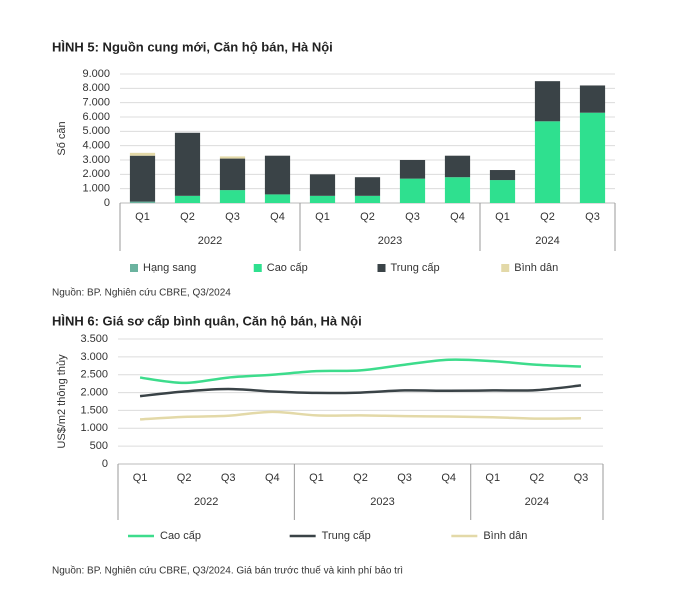 Image resolution: width=684 pixels, height=601 pixels. I want to click on source-note: Nguồn: BP. Nghiên cứu CBRE, Q3/2024, so click(141, 293).